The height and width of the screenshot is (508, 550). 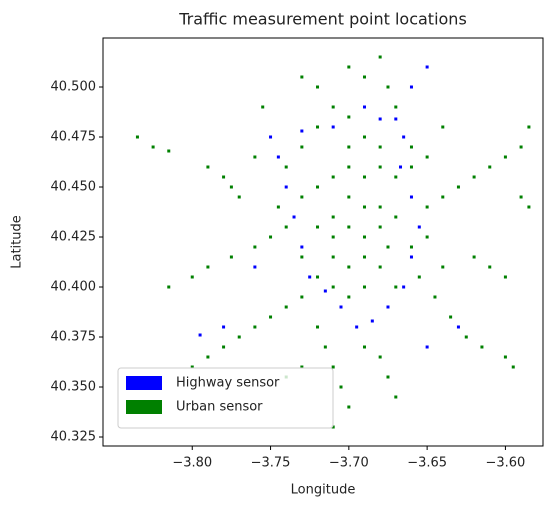 What do you see at coordinates (349, 463) in the screenshot?
I see `x-tick-label: −3.70` at bounding box center [349, 463].